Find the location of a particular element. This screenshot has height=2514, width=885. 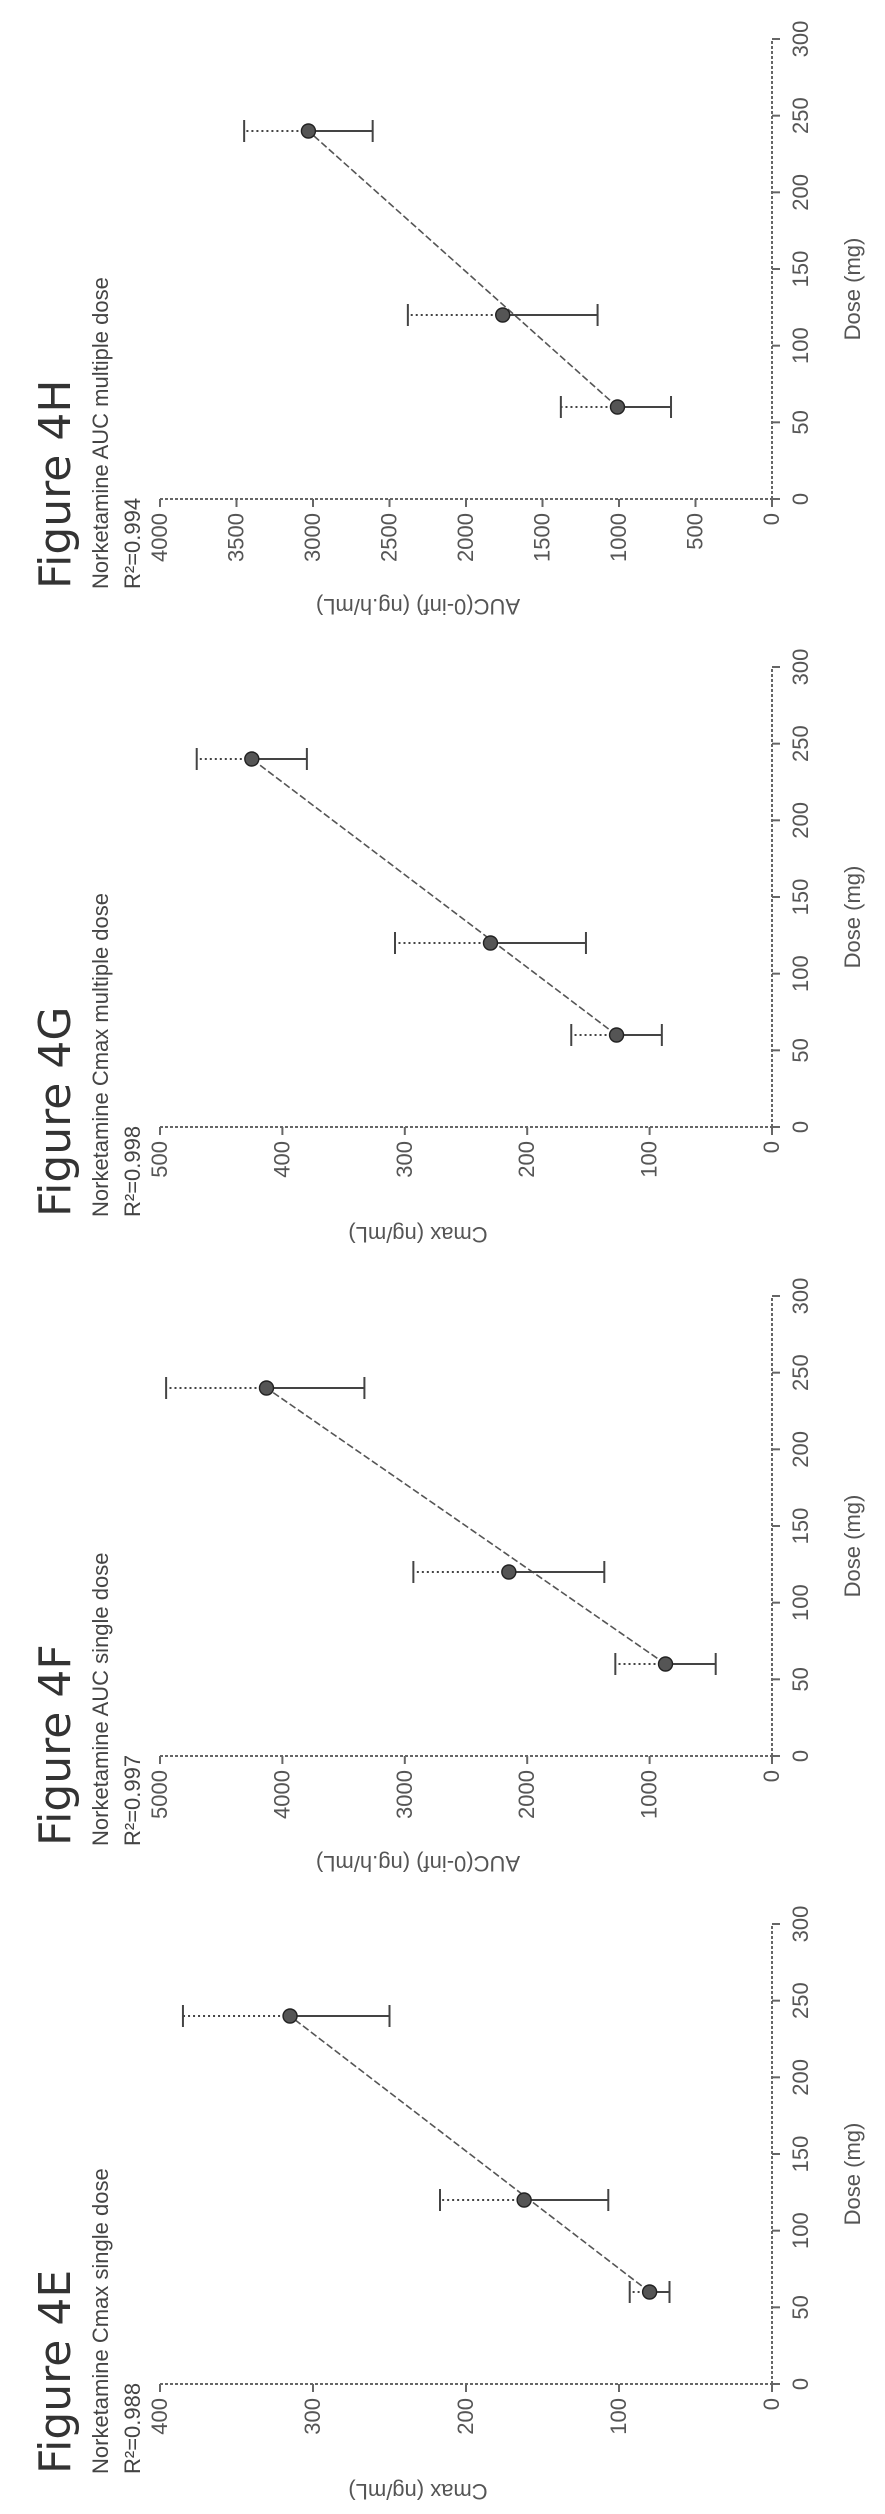

chart-title: Figure 4E is located at coordinates (55, 2372).